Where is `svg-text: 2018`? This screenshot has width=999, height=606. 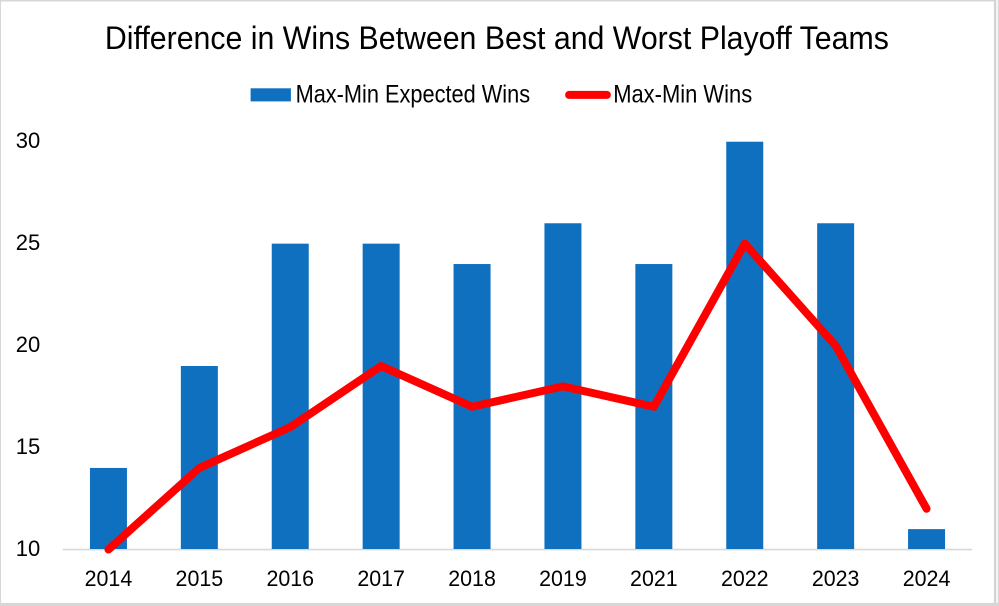
svg-text: 2018 is located at coordinates (472, 578).